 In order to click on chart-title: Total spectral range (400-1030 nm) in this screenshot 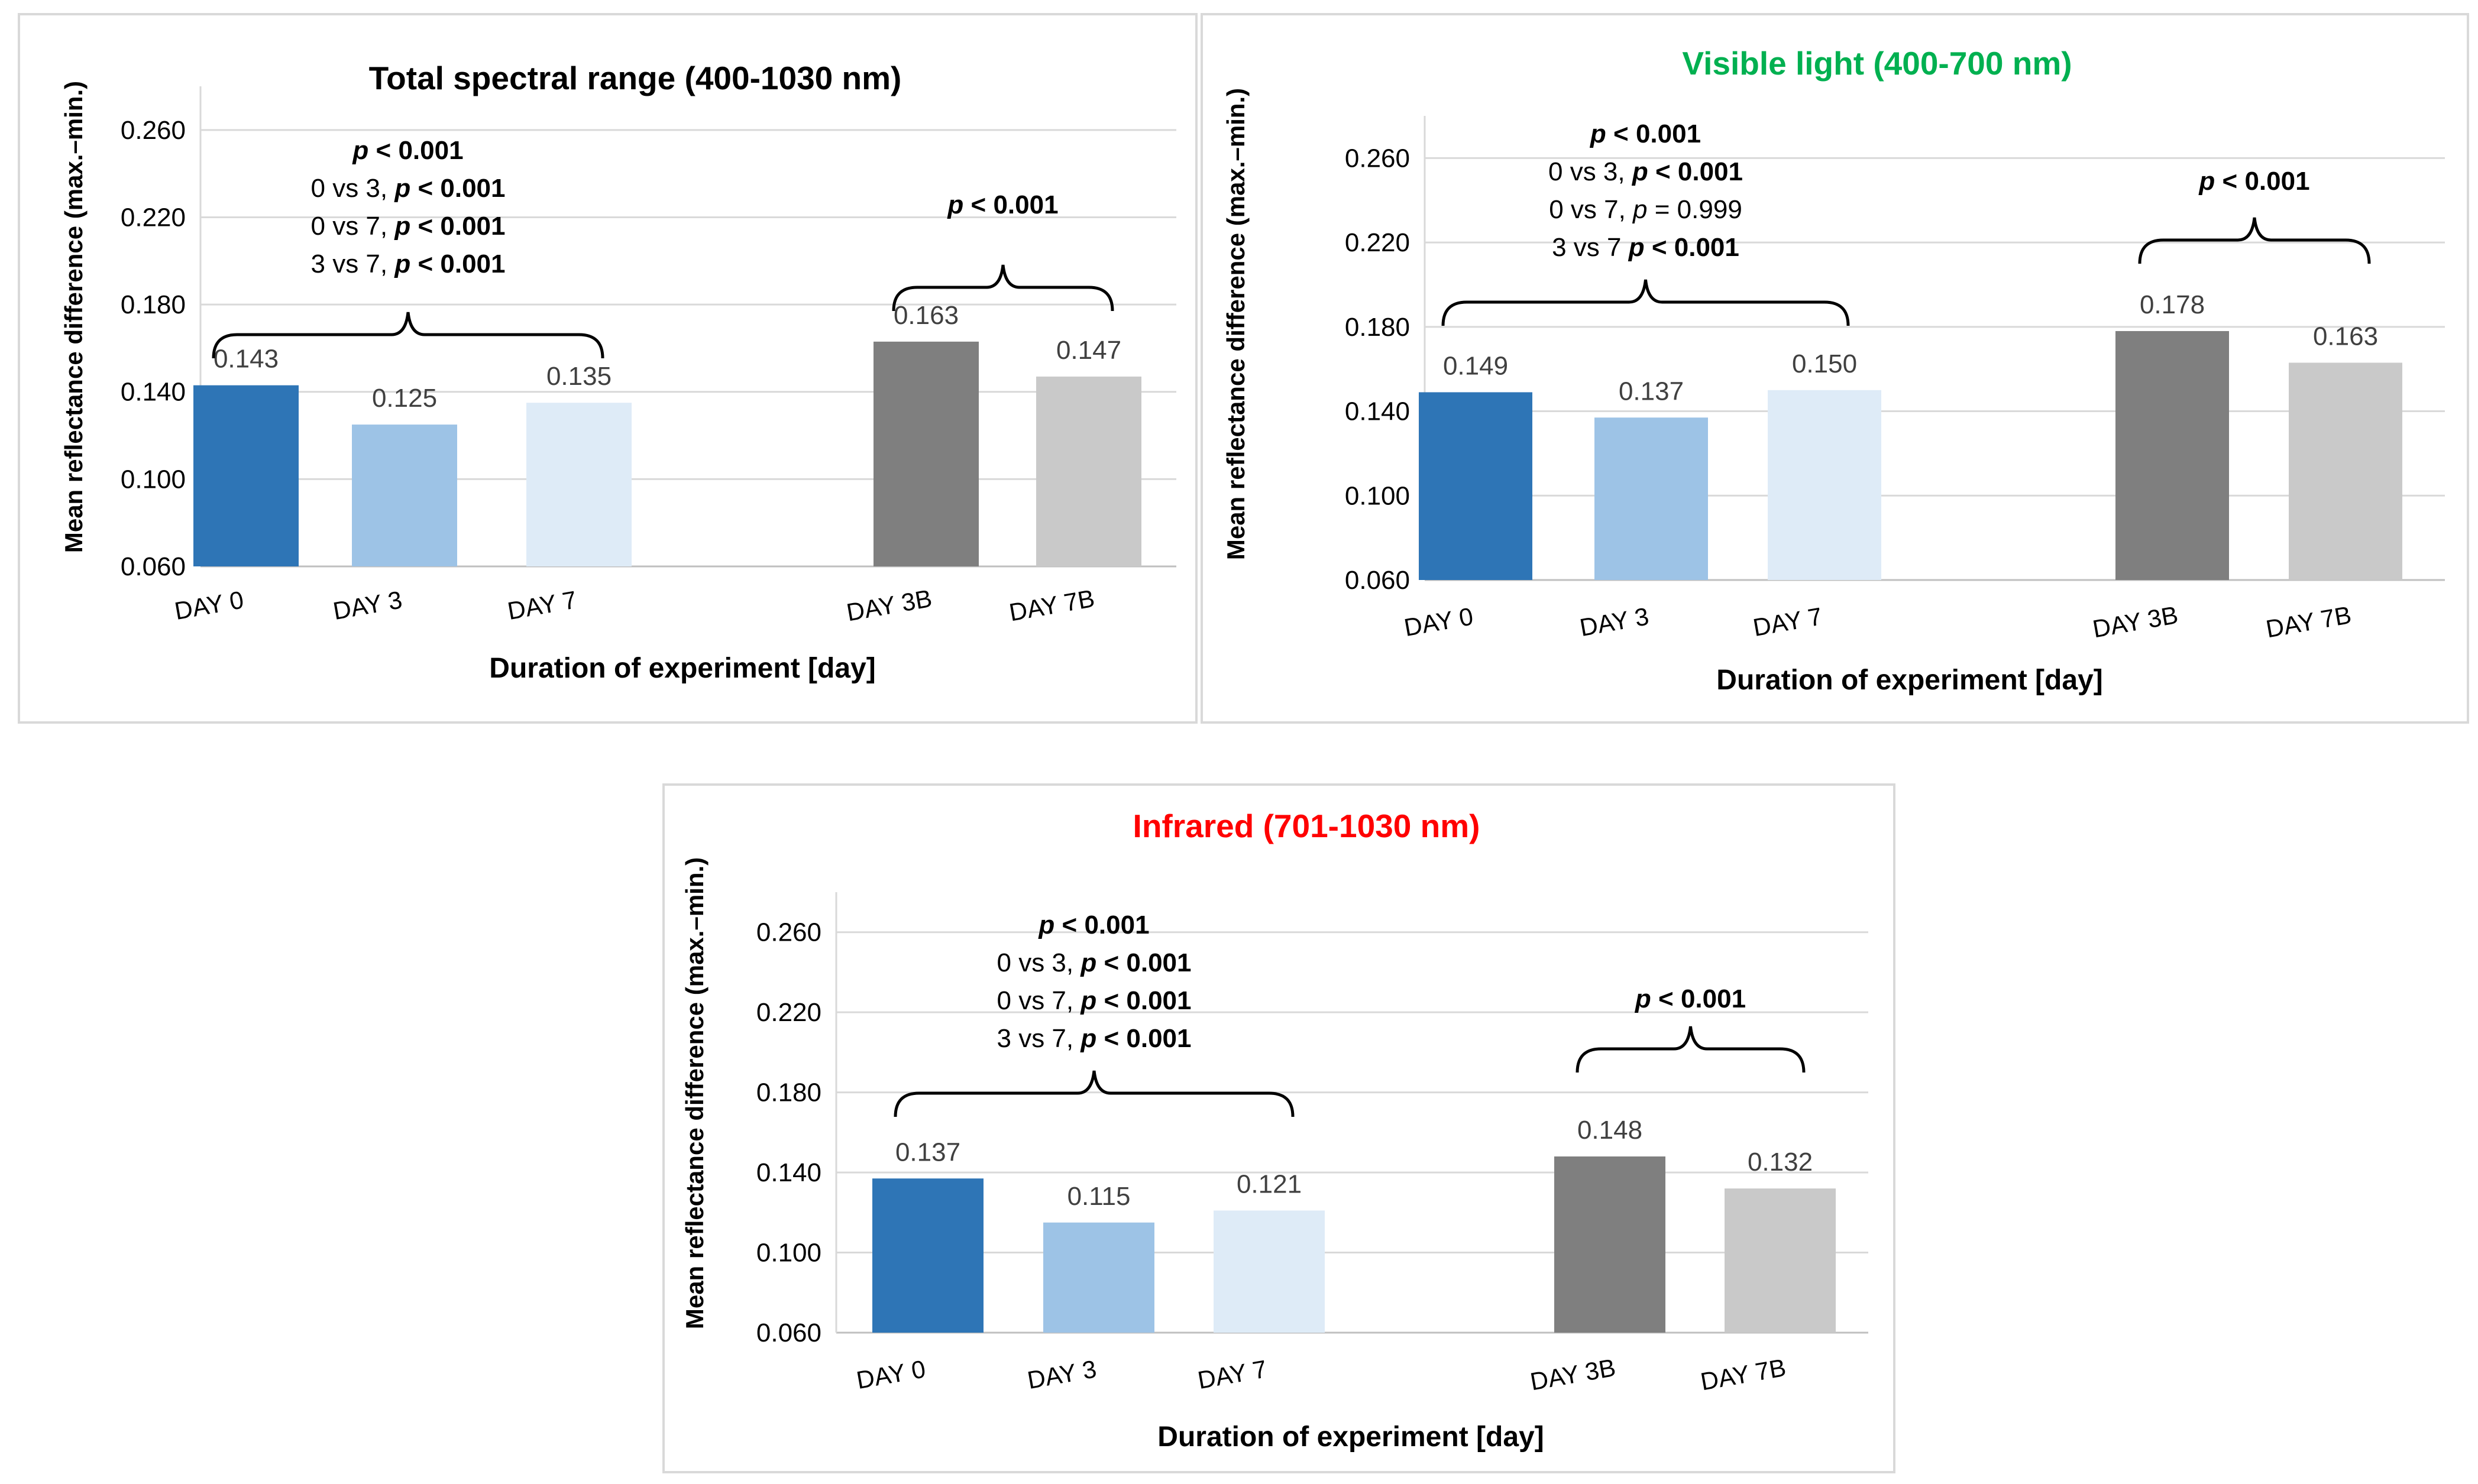, I will do `click(635, 78)`.